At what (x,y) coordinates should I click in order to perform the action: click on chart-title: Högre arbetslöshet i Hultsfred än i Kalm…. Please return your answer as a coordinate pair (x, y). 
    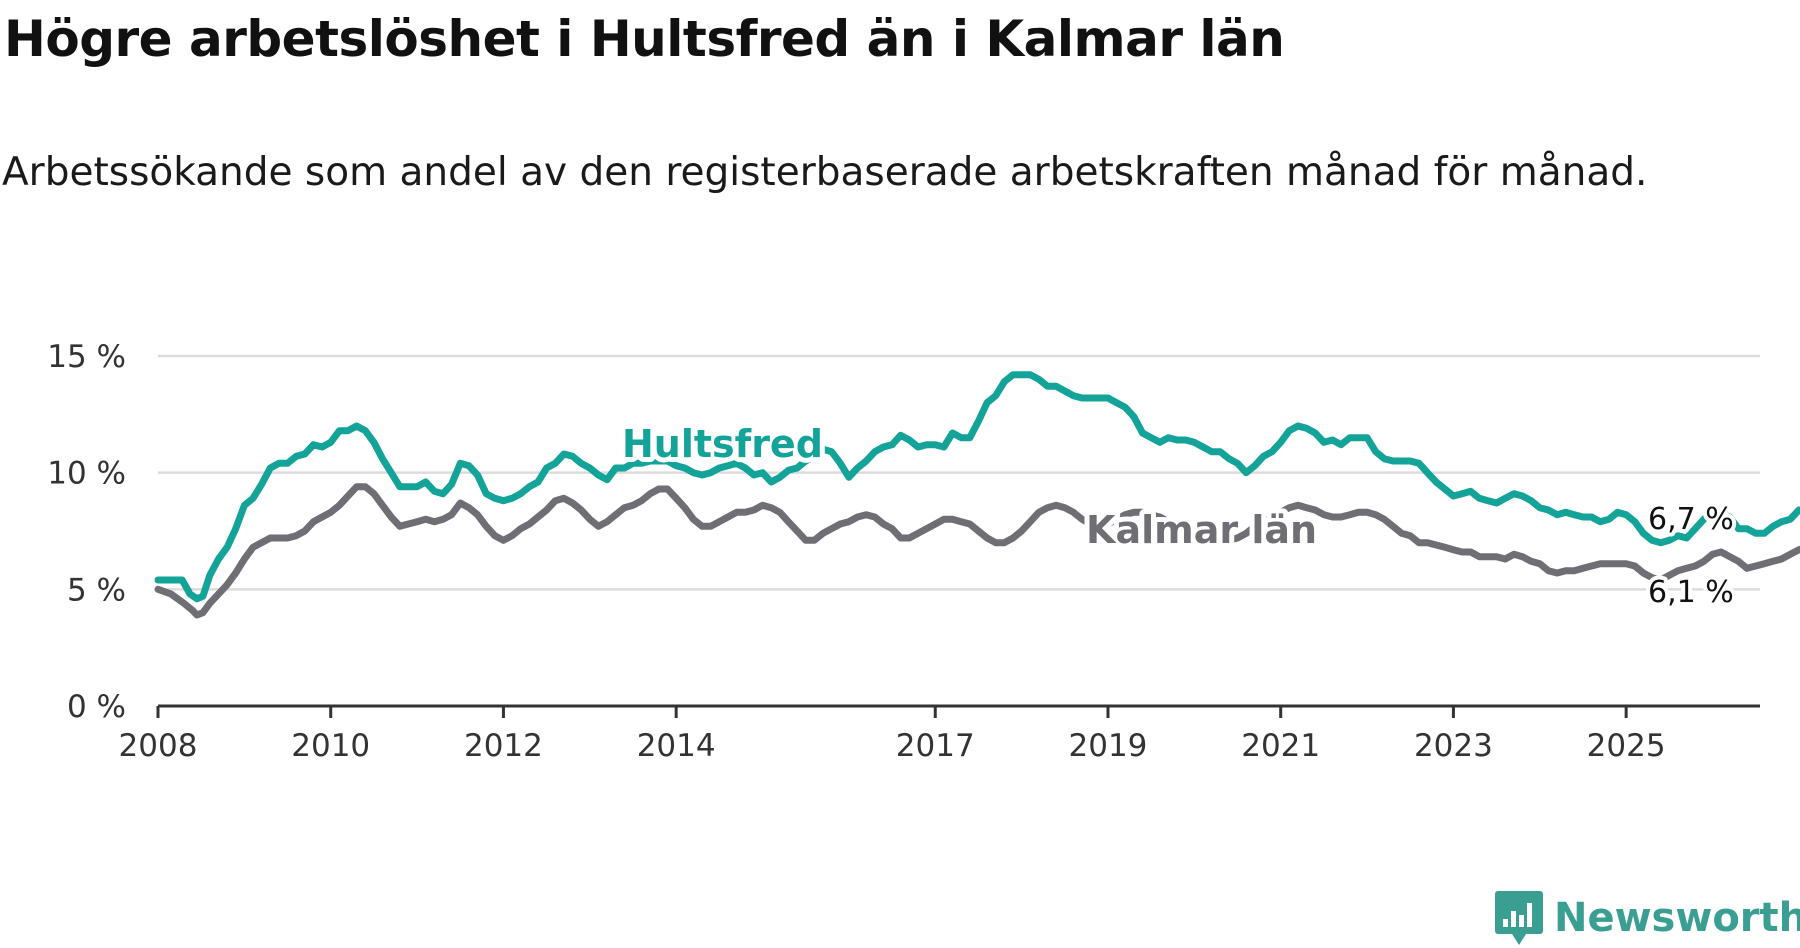
    Looking at the image, I should click on (644, 39).